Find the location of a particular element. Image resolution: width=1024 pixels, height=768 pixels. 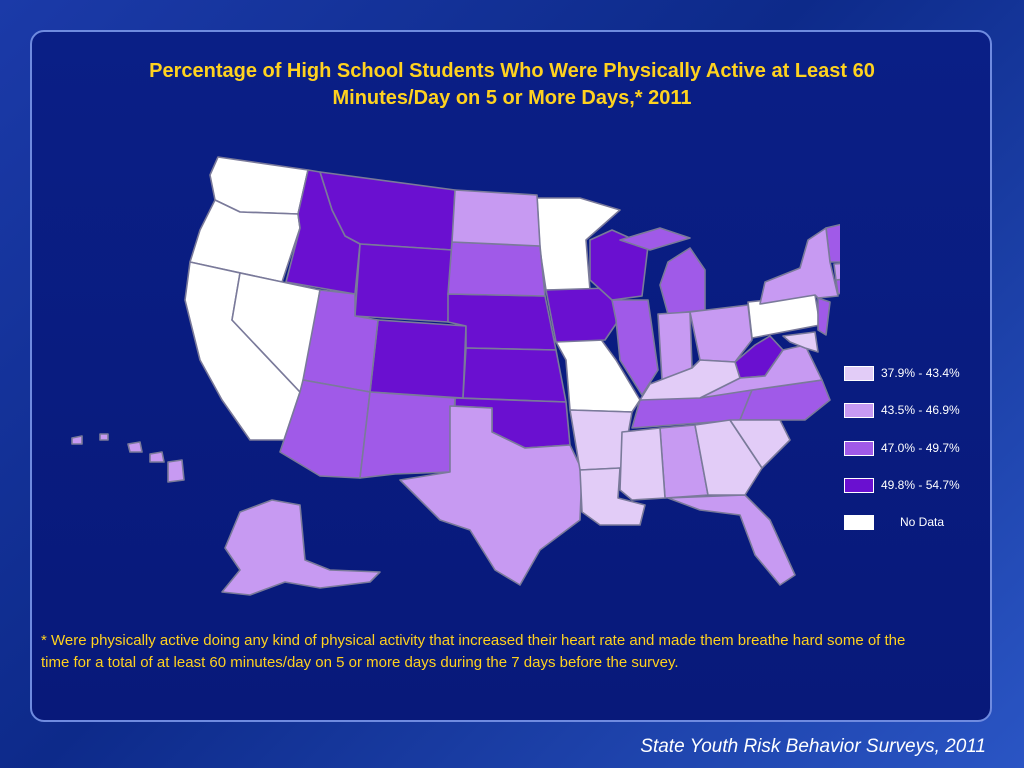

legend-item: 47.0% - 49.7% is located at coordinates (919, 448).